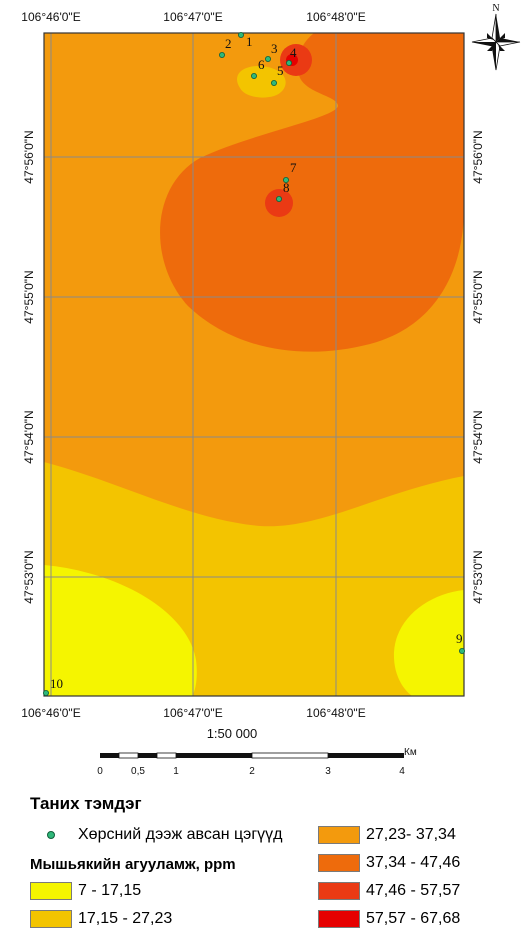  Describe the element at coordinates (335, 713) in the screenshot. I see `bottom-tick-48: 106°48'0"E` at that location.